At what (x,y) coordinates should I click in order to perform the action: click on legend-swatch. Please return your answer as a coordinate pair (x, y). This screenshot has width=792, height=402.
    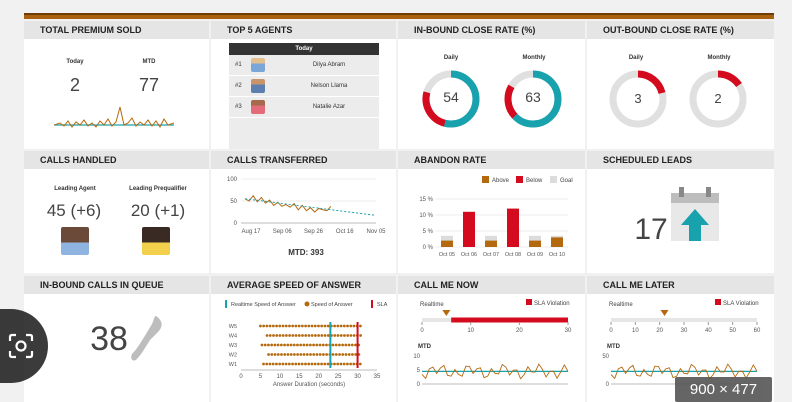
    Looking at the image, I should click on (307, 304).